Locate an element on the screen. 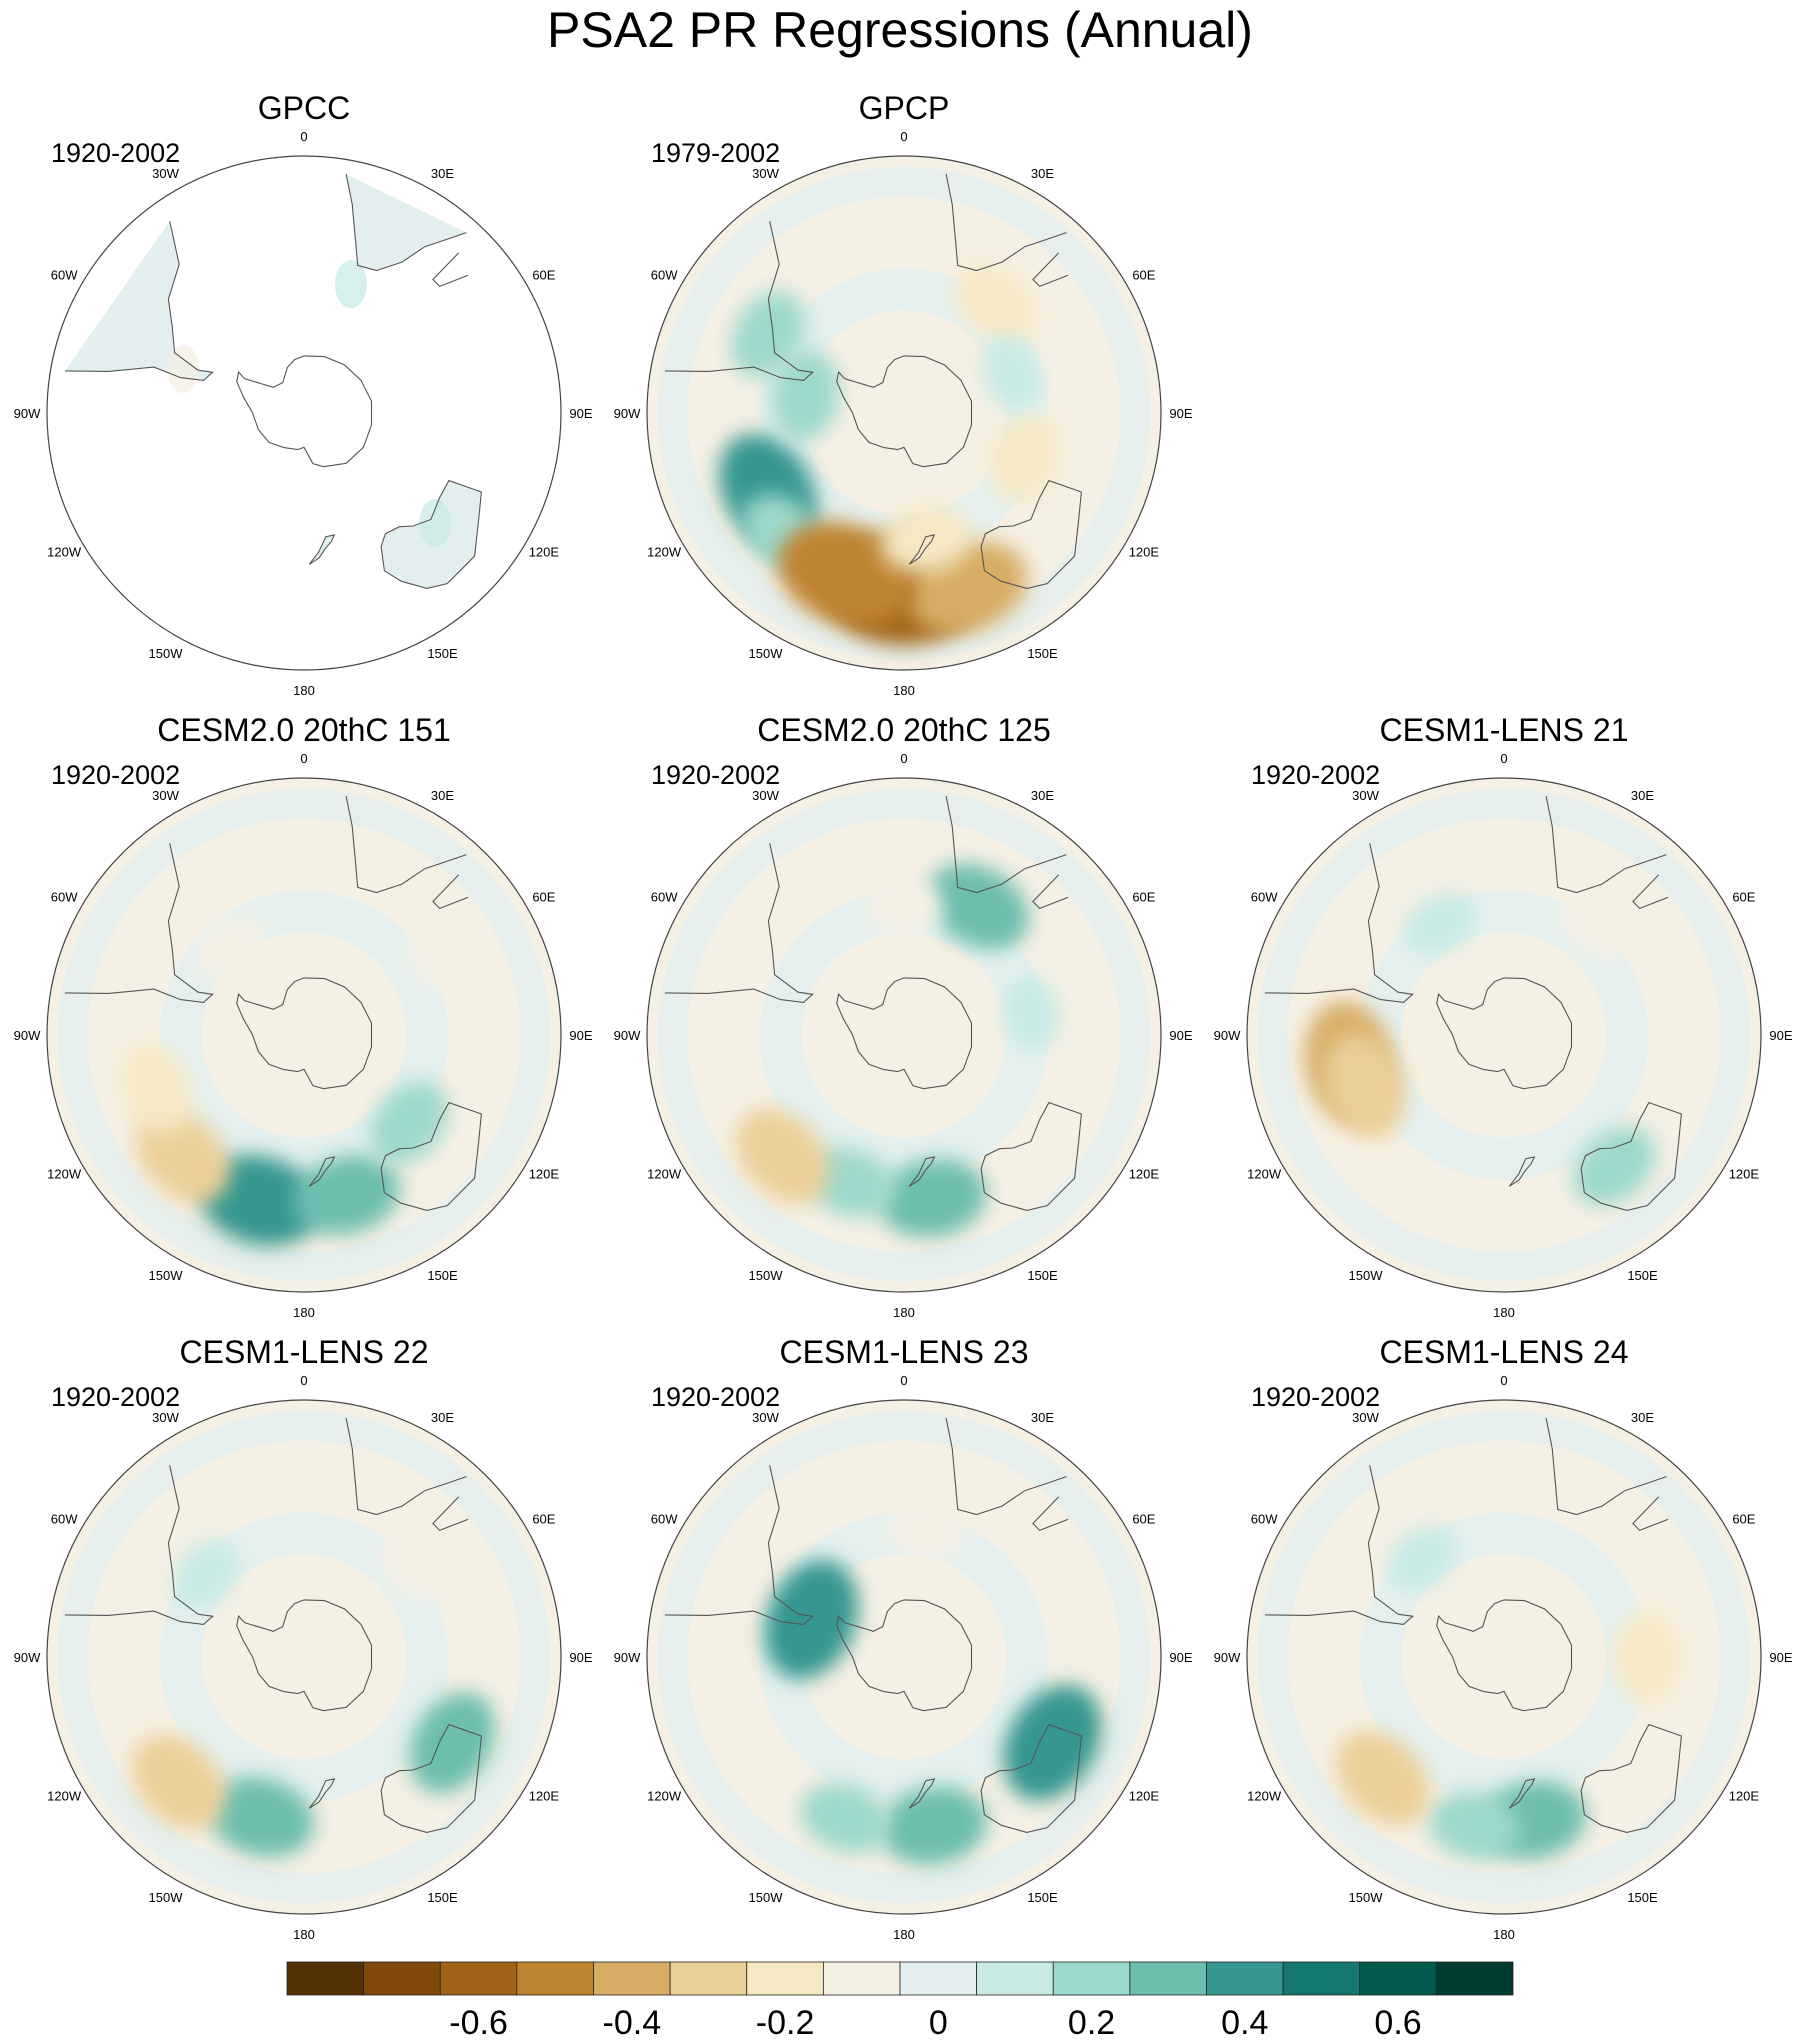 The image size is (1800, 2042). colorbar-tick-label: 0.2 is located at coordinates (1091, 2023).